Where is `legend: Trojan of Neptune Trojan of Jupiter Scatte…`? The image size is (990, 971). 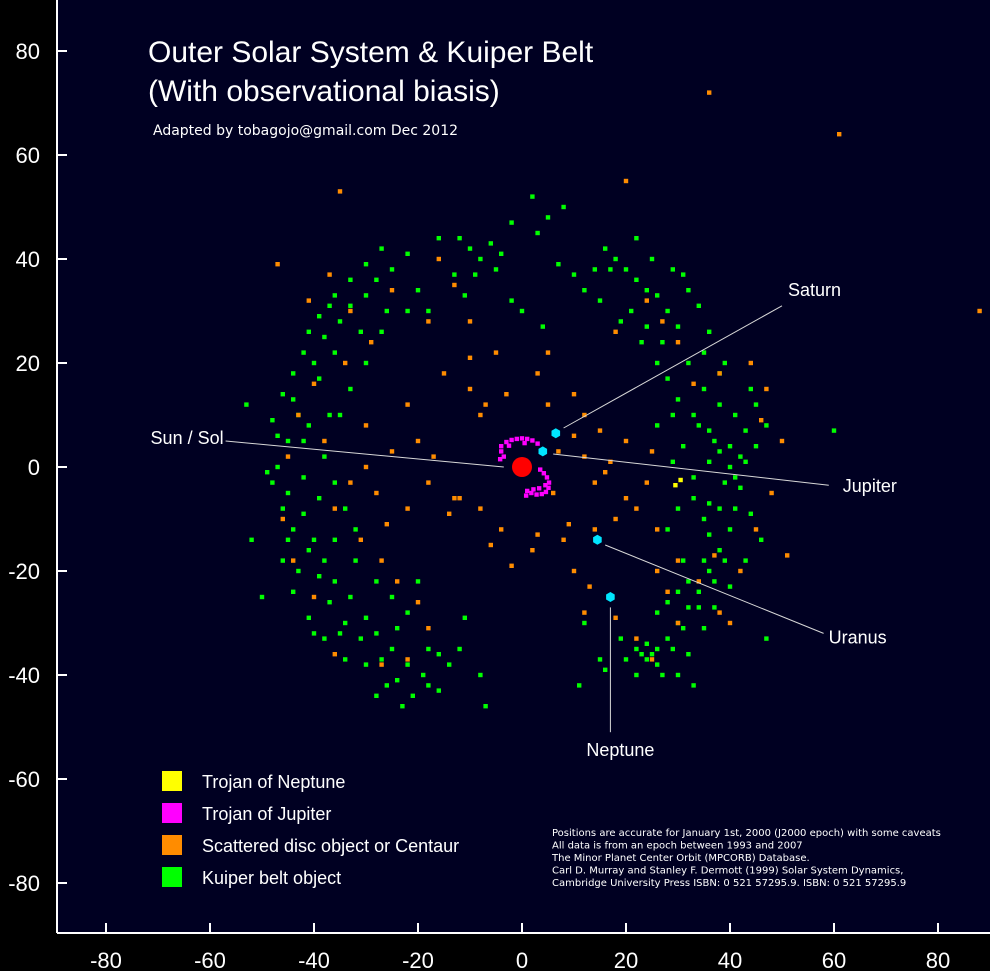 legend: Trojan of Neptune Trojan of Jupiter Scatte… is located at coordinates (310, 829).